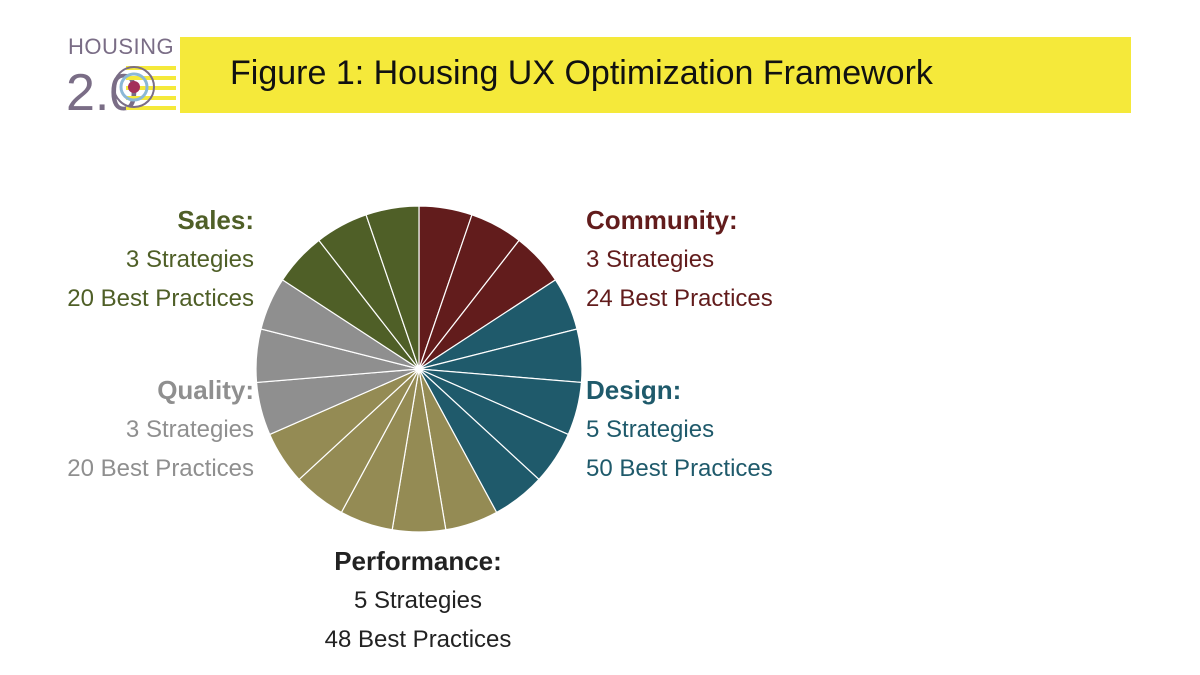 This screenshot has width=1200, height=675. I want to click on quality-practices: 20 Best Practices, so click(160, 468).